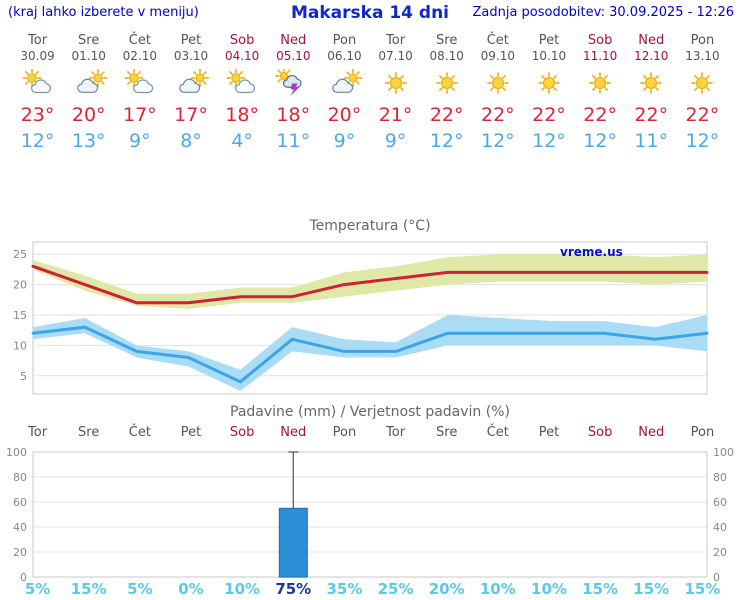  I want to click on day-date: 04.10, so click(242, 56).